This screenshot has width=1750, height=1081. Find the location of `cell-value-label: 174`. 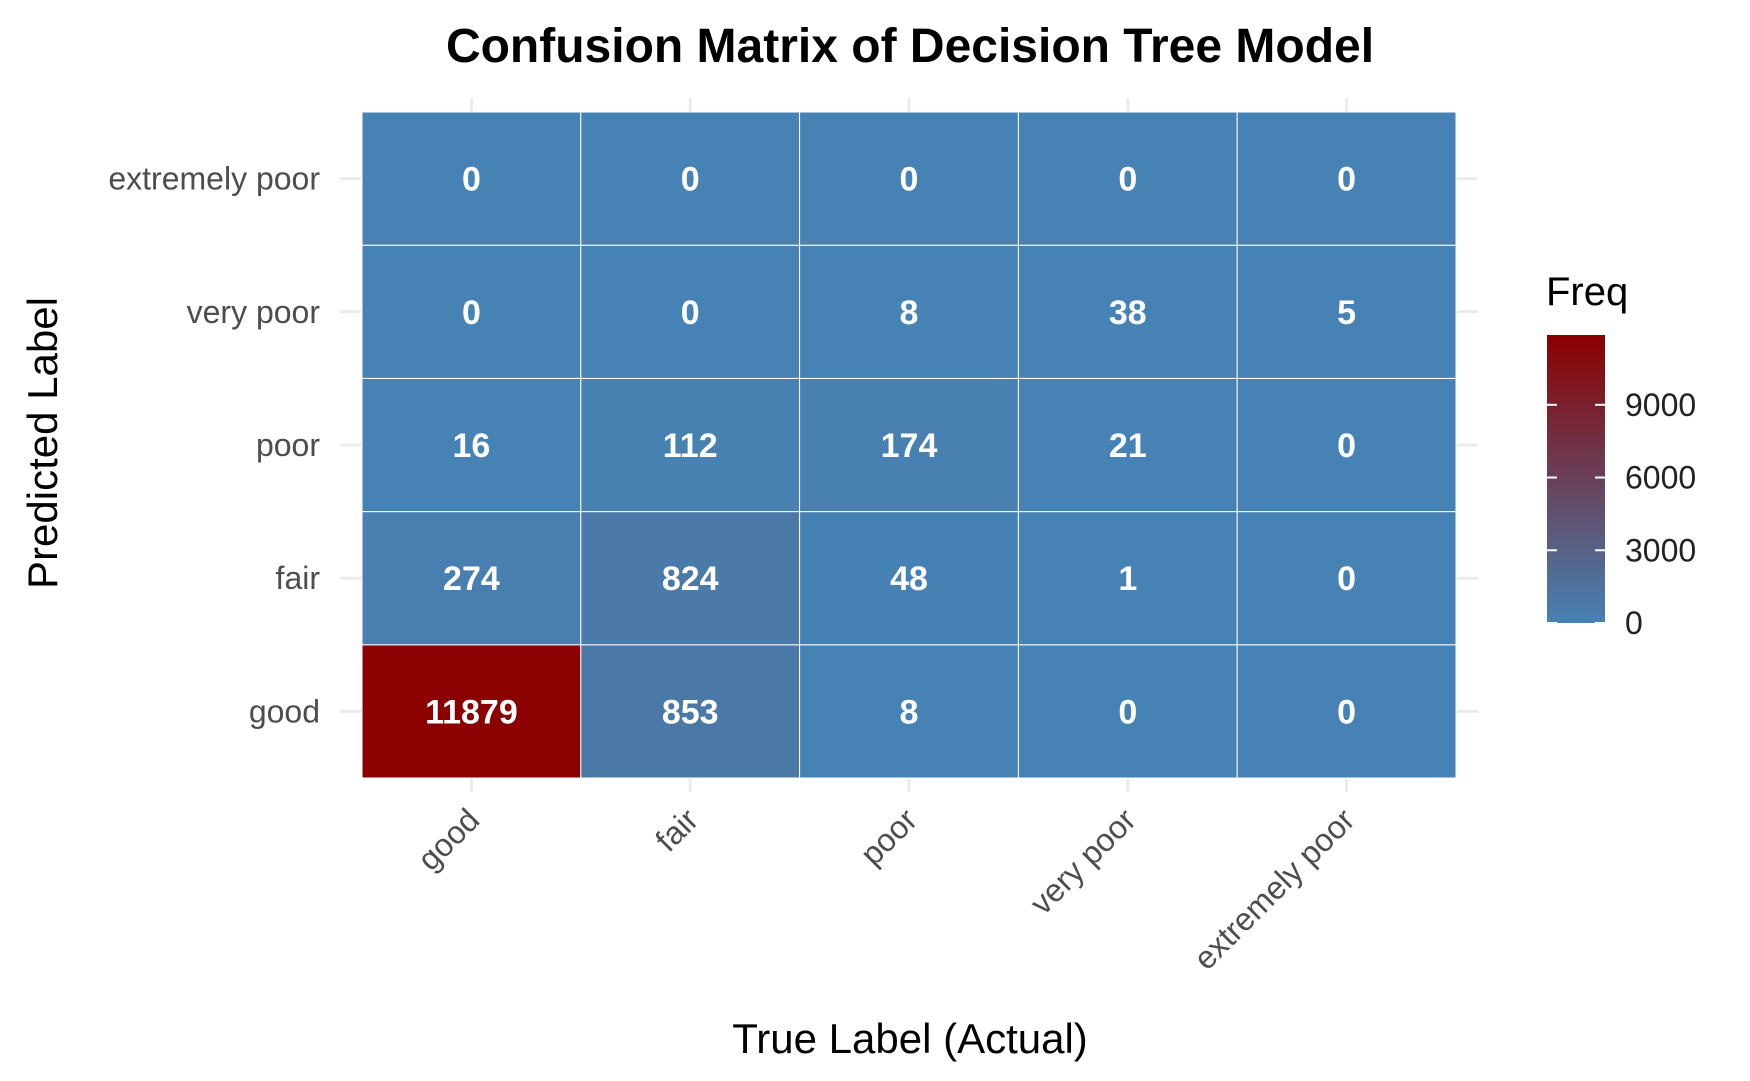

cell-value-label: 174 is located at coordinates (909, 446).